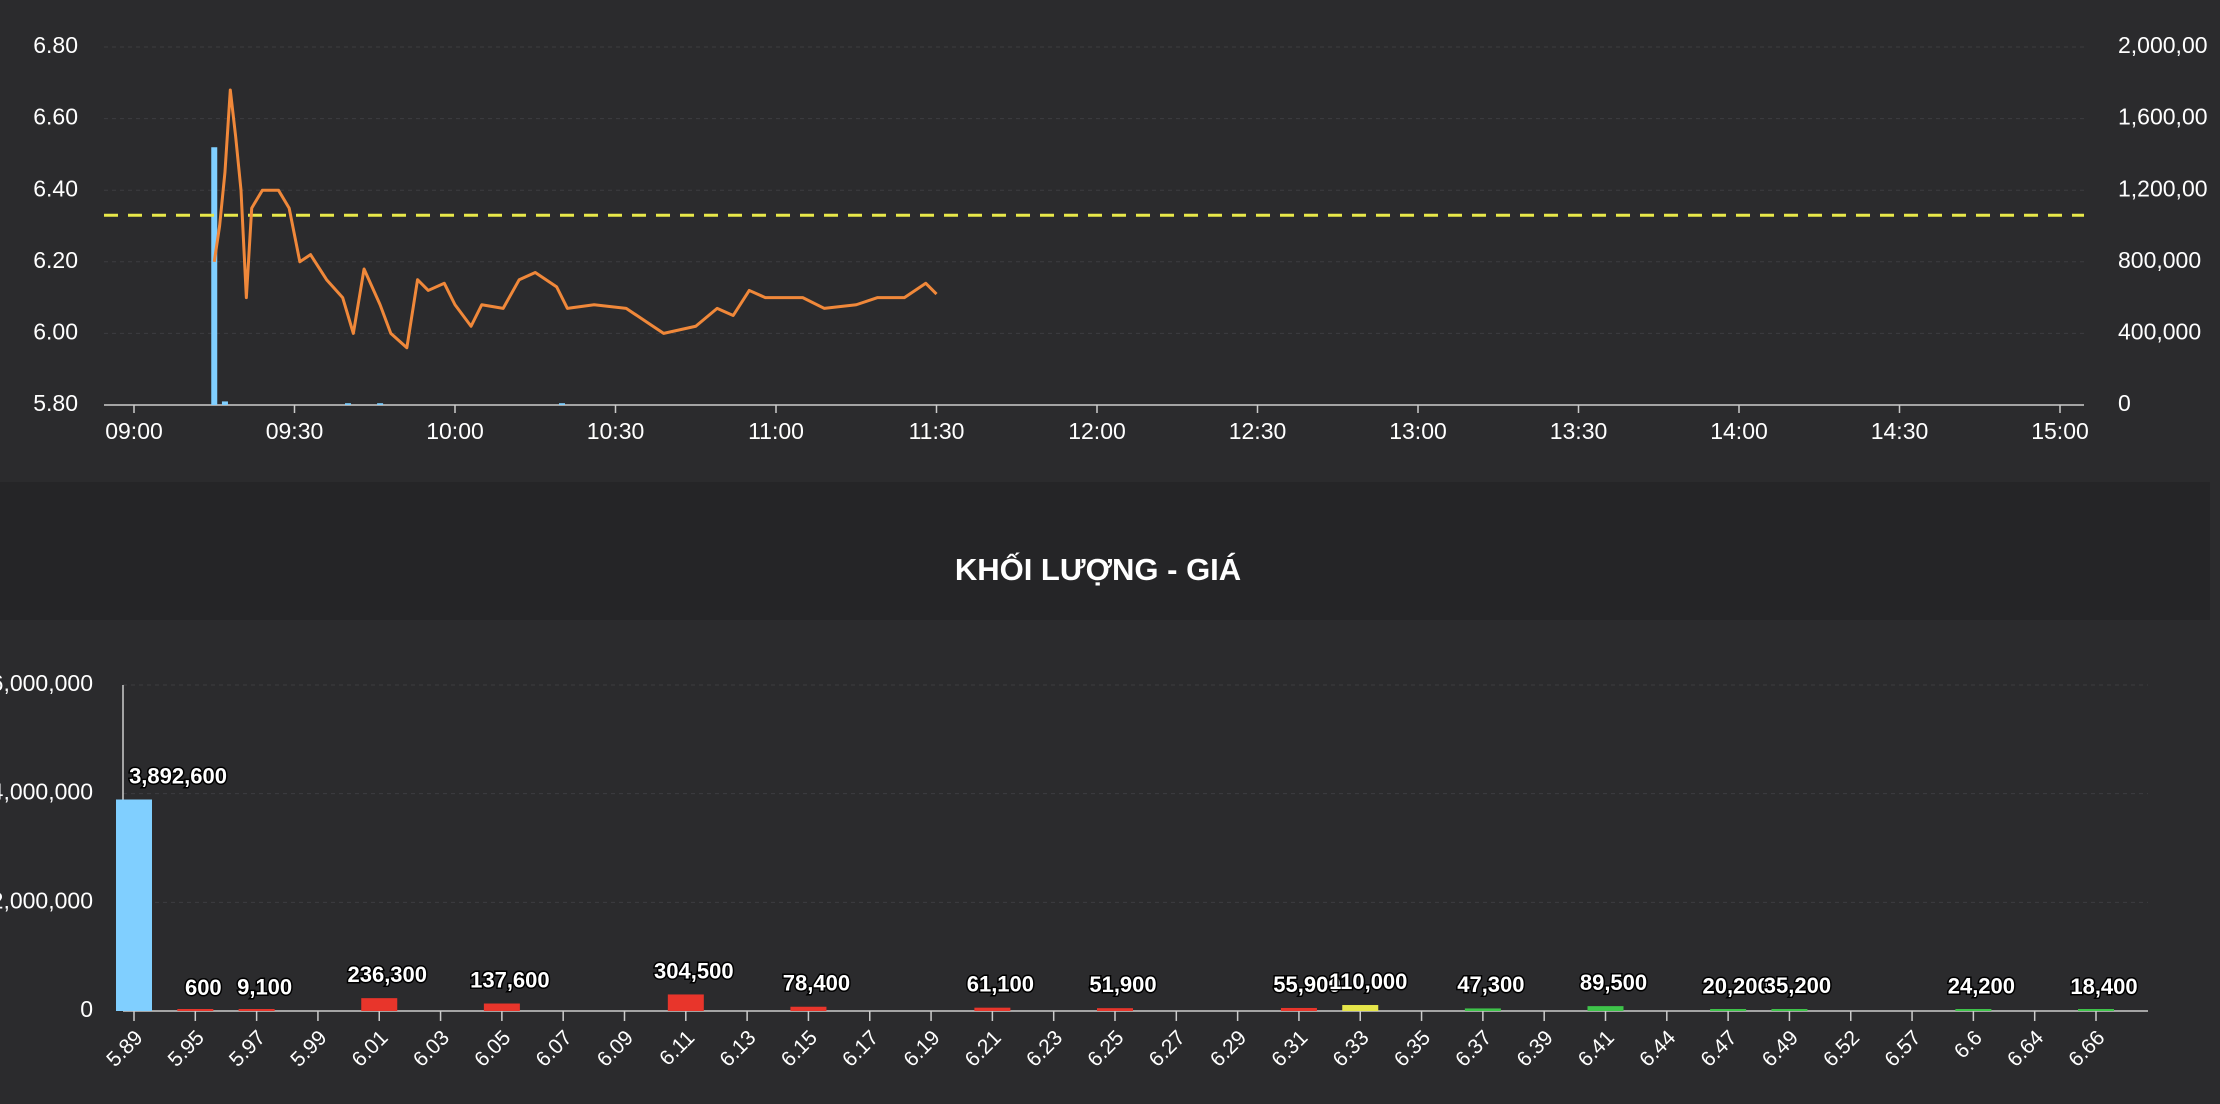 The height and width of the screenshot is (1104, 2220). What do you see at coordinates (86, 1009) in the screenshot?
I see `y-tick-label: 0` at bounding box center [86, 1009].